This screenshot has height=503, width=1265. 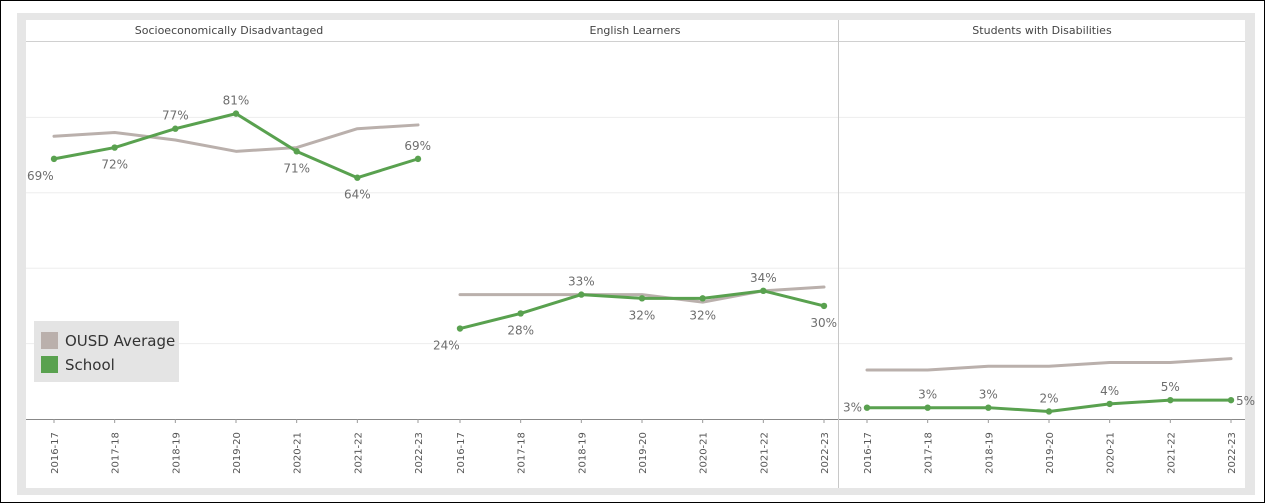 I want to click on legend-entry-label: OUSD Average, so click(x=120, y=341).